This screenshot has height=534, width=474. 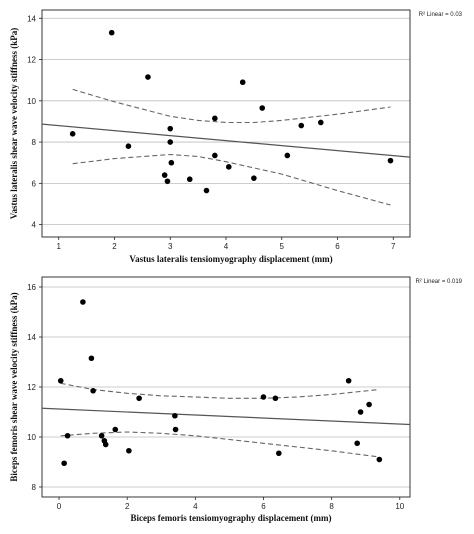 What do you see at coordinates (34, 225) in the screenshot?
I see `y-tick-label: 4` at bounding box center [34, 225].